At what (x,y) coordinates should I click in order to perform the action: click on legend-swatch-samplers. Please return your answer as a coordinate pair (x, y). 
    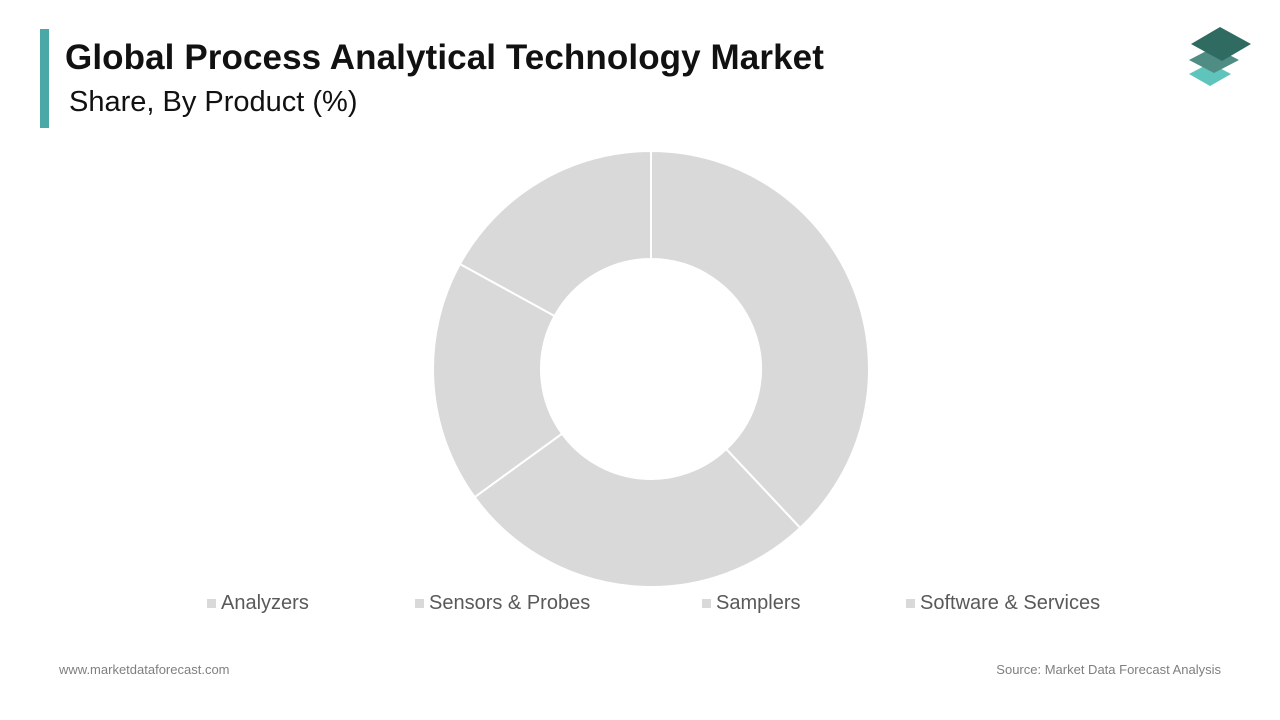
    Looking at the image, I should click on (706, 603).